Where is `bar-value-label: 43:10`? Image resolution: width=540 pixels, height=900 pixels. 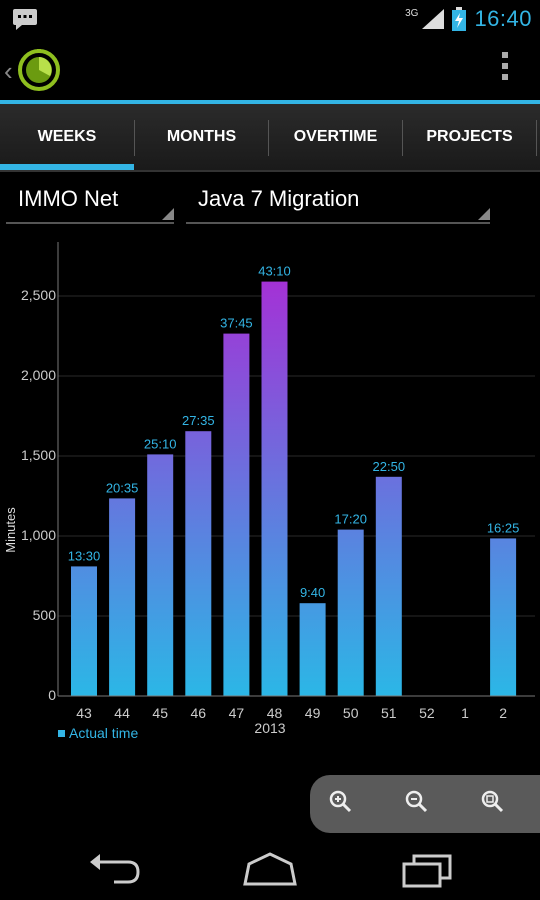 bar-value-label: 43:10 is located at coordinates (274, 271).